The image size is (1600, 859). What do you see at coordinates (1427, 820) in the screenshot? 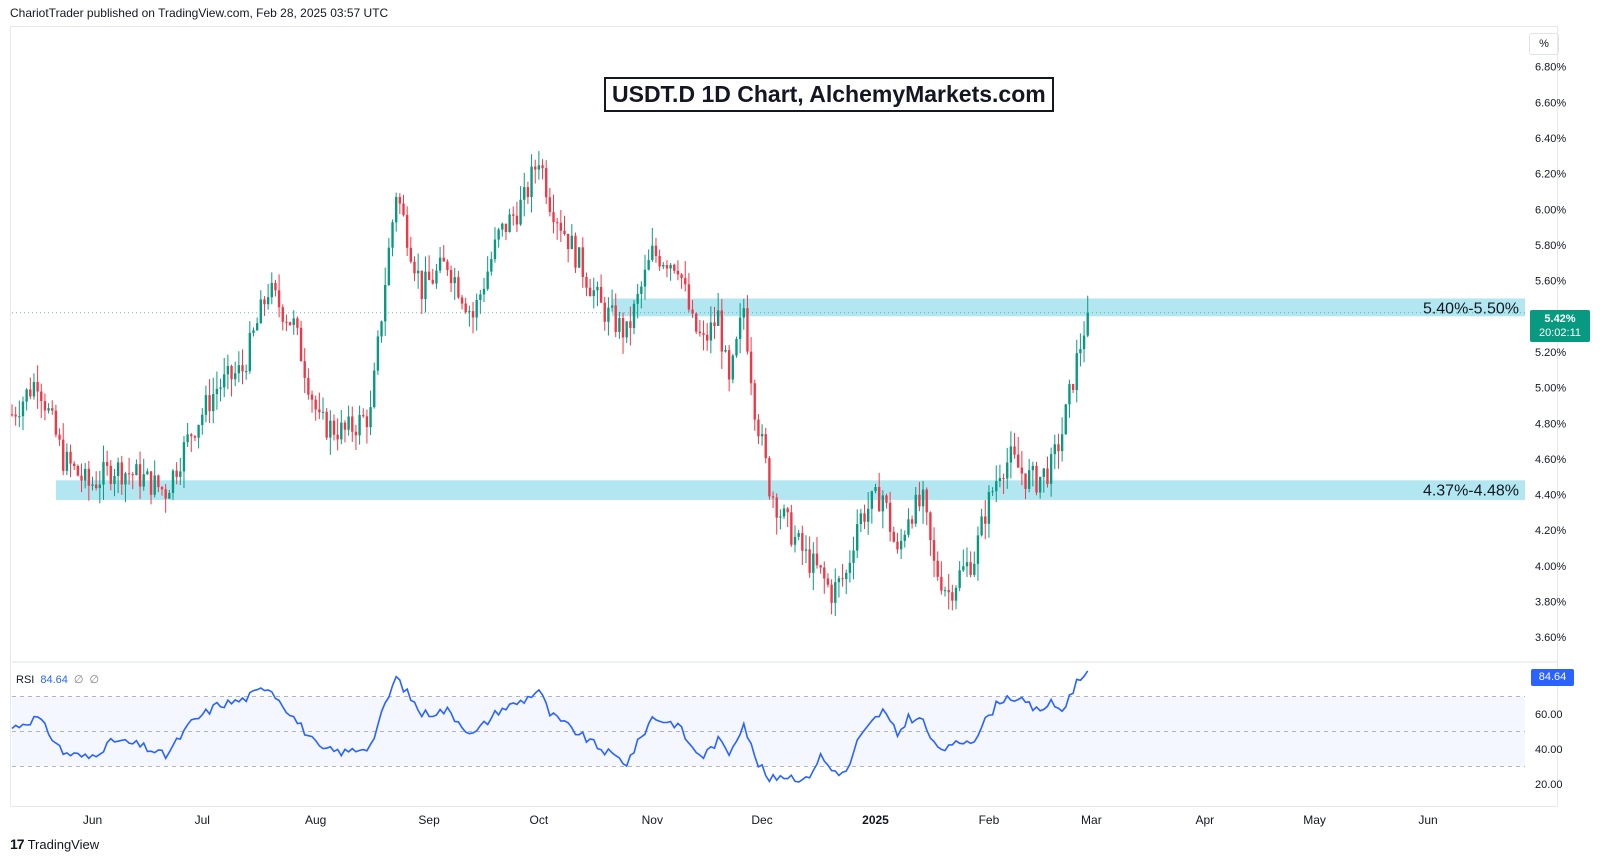
I see `x-axis-tick-label: Jun` at bounding box center [1427, 820].